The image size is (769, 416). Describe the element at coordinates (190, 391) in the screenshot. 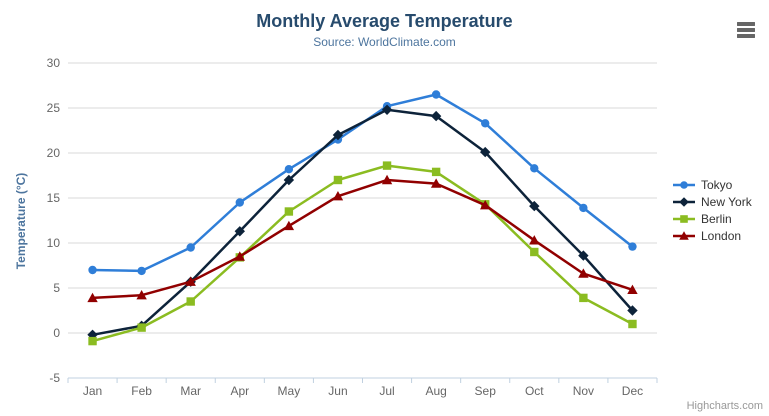

I see `x-axis-label-mar: Mar` at that location.